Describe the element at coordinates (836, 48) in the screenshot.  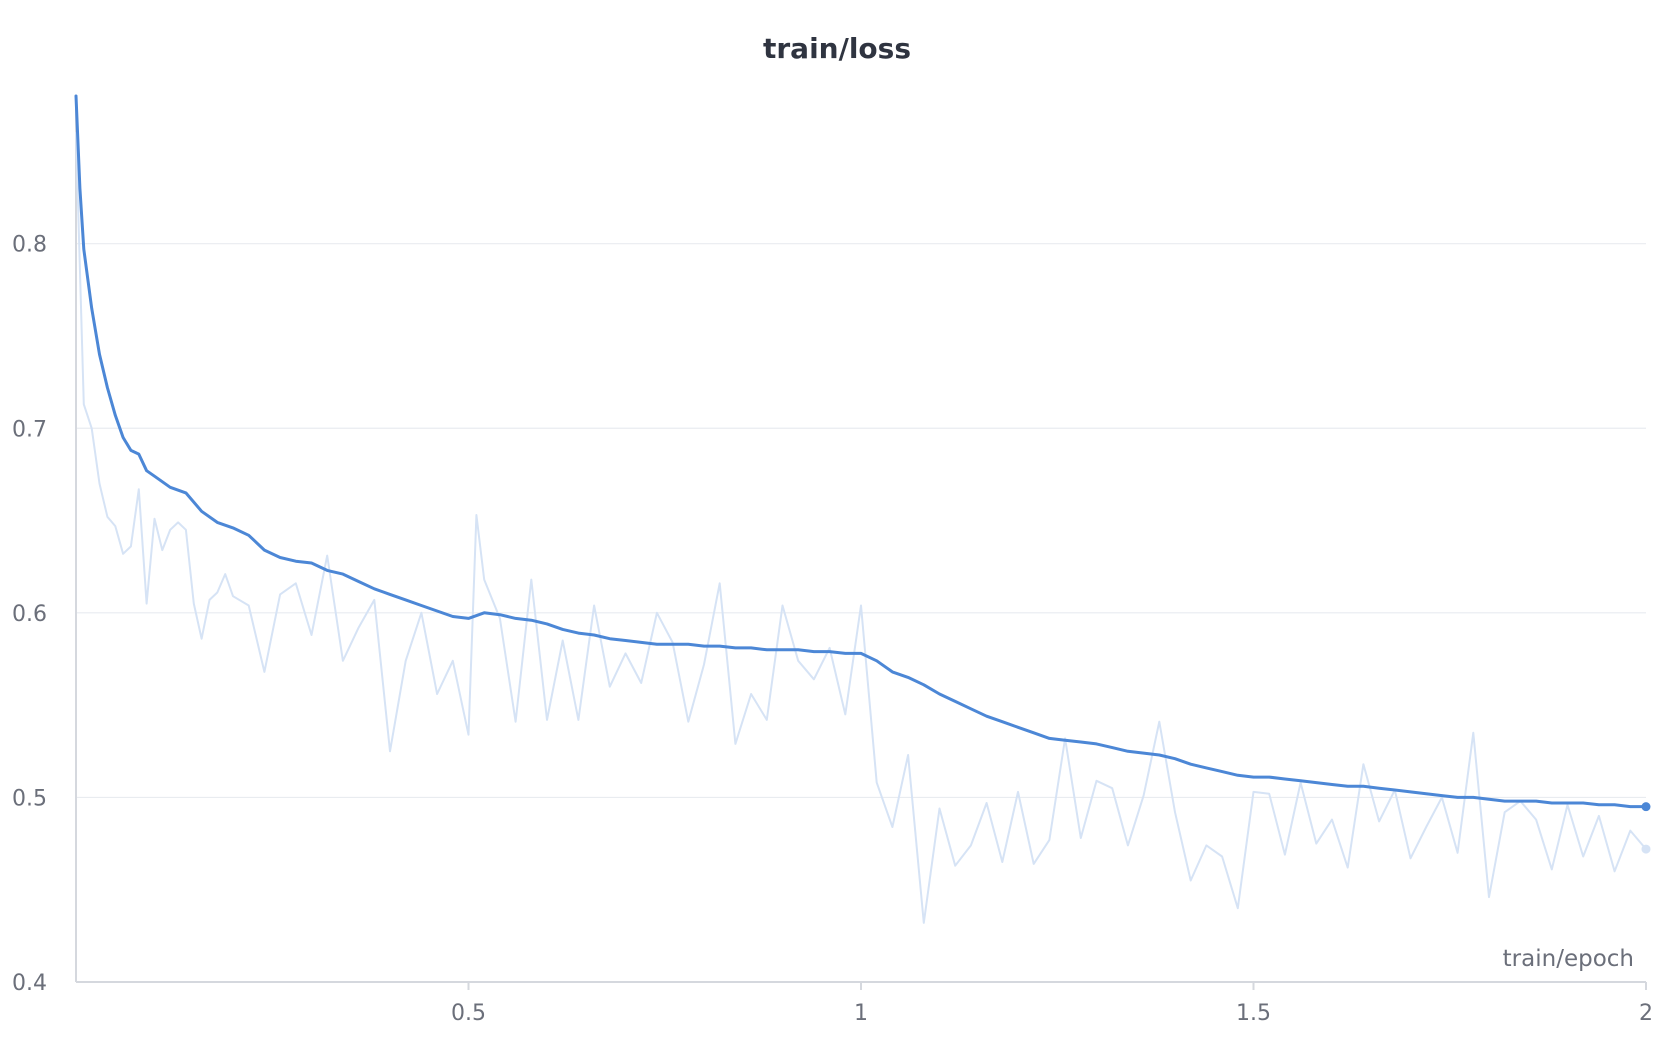
I see `chart-title: train/loss` at that location.